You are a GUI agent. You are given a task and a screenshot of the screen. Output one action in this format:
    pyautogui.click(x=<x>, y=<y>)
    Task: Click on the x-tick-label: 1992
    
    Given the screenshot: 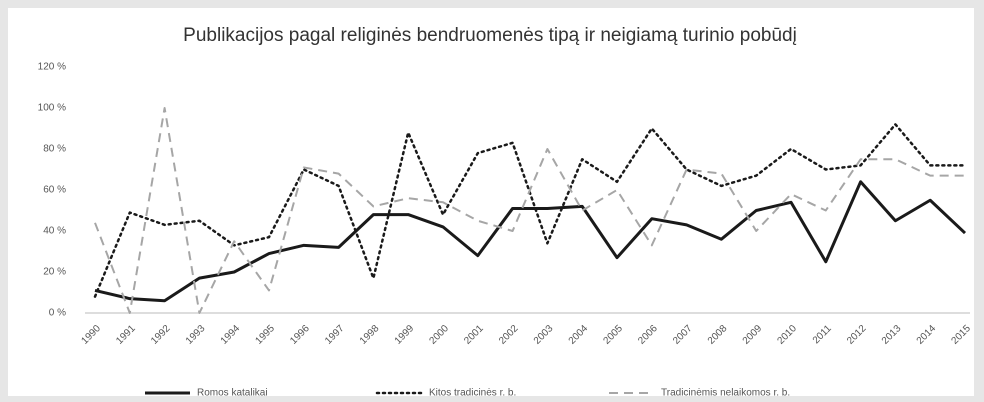 What is the action you would take?
    pyautogui.click(x=161, y=335)
    